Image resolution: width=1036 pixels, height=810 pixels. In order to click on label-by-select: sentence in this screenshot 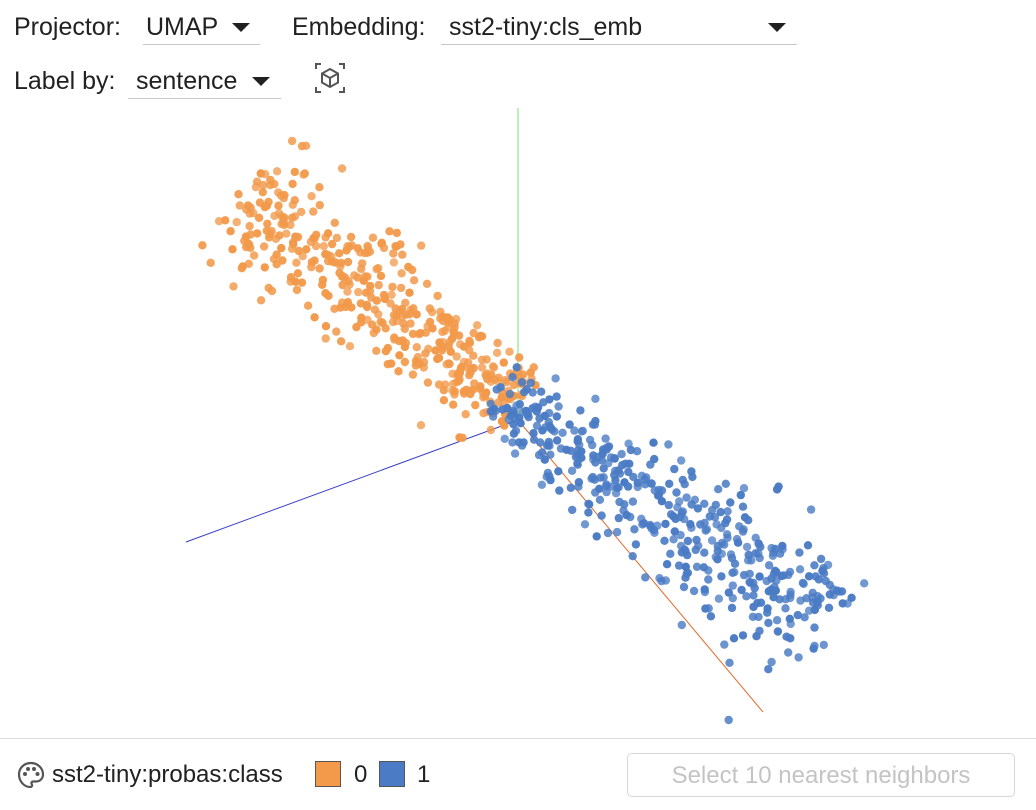, I will do `click(204, 81)`.